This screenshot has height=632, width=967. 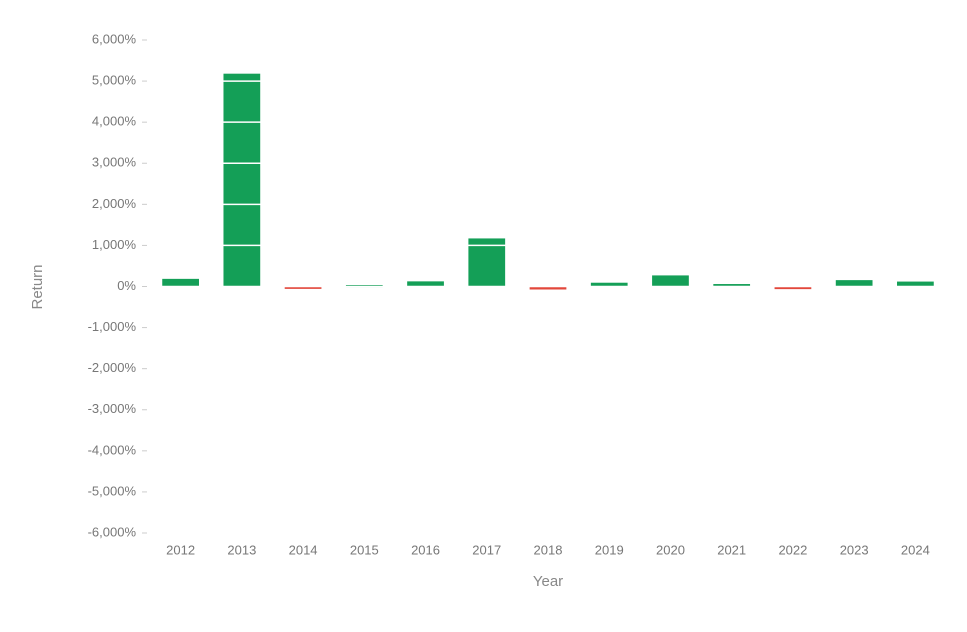 I want to click on x-axis-label: Year, so click(x=548, y=581).